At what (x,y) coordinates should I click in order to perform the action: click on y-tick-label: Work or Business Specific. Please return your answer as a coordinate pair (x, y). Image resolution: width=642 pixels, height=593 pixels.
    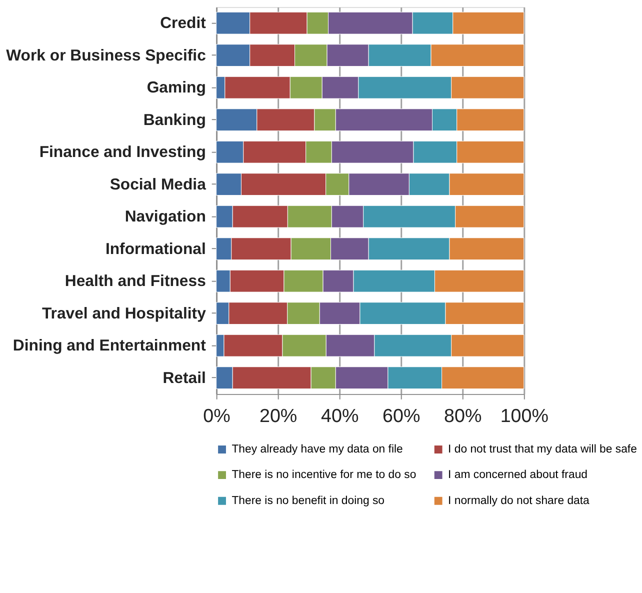
    Looking at the image, I should click on (106, 55).